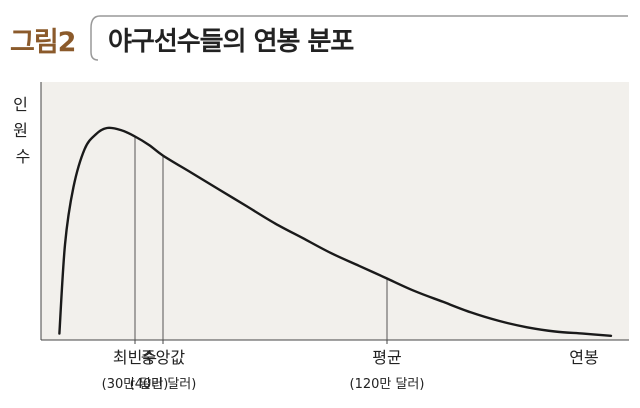  I want to click on marker-name-3: 평균, so click(386, 357).